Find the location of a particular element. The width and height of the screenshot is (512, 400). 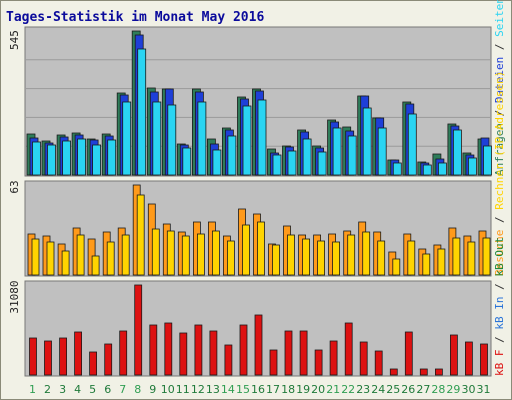

day-label: 7 is located at coordinates (122, 389).